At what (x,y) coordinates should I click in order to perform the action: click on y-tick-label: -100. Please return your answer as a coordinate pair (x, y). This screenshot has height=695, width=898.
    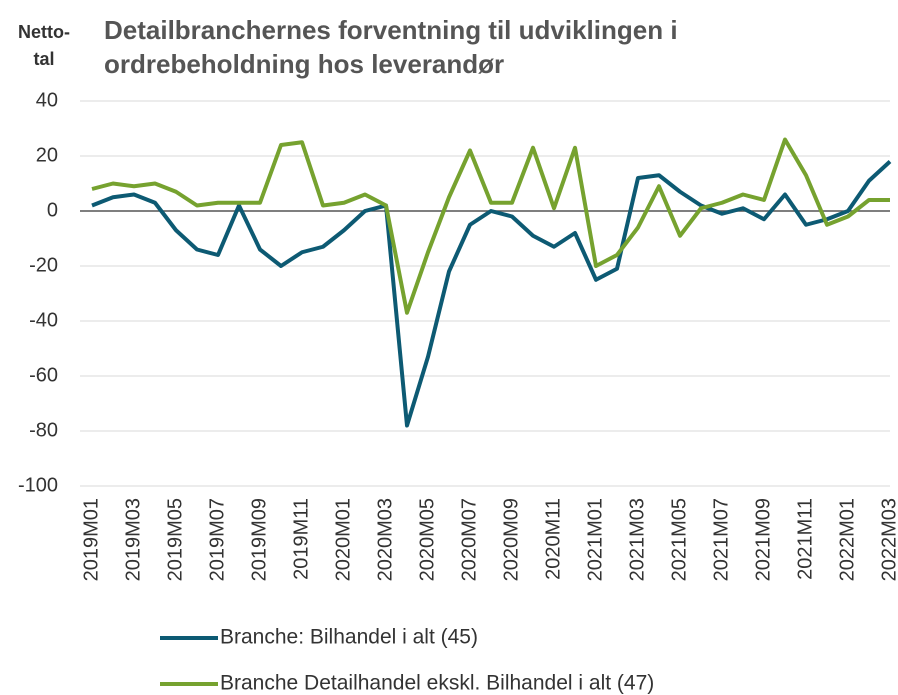
    Looking at the image, I should click on (38, 485).